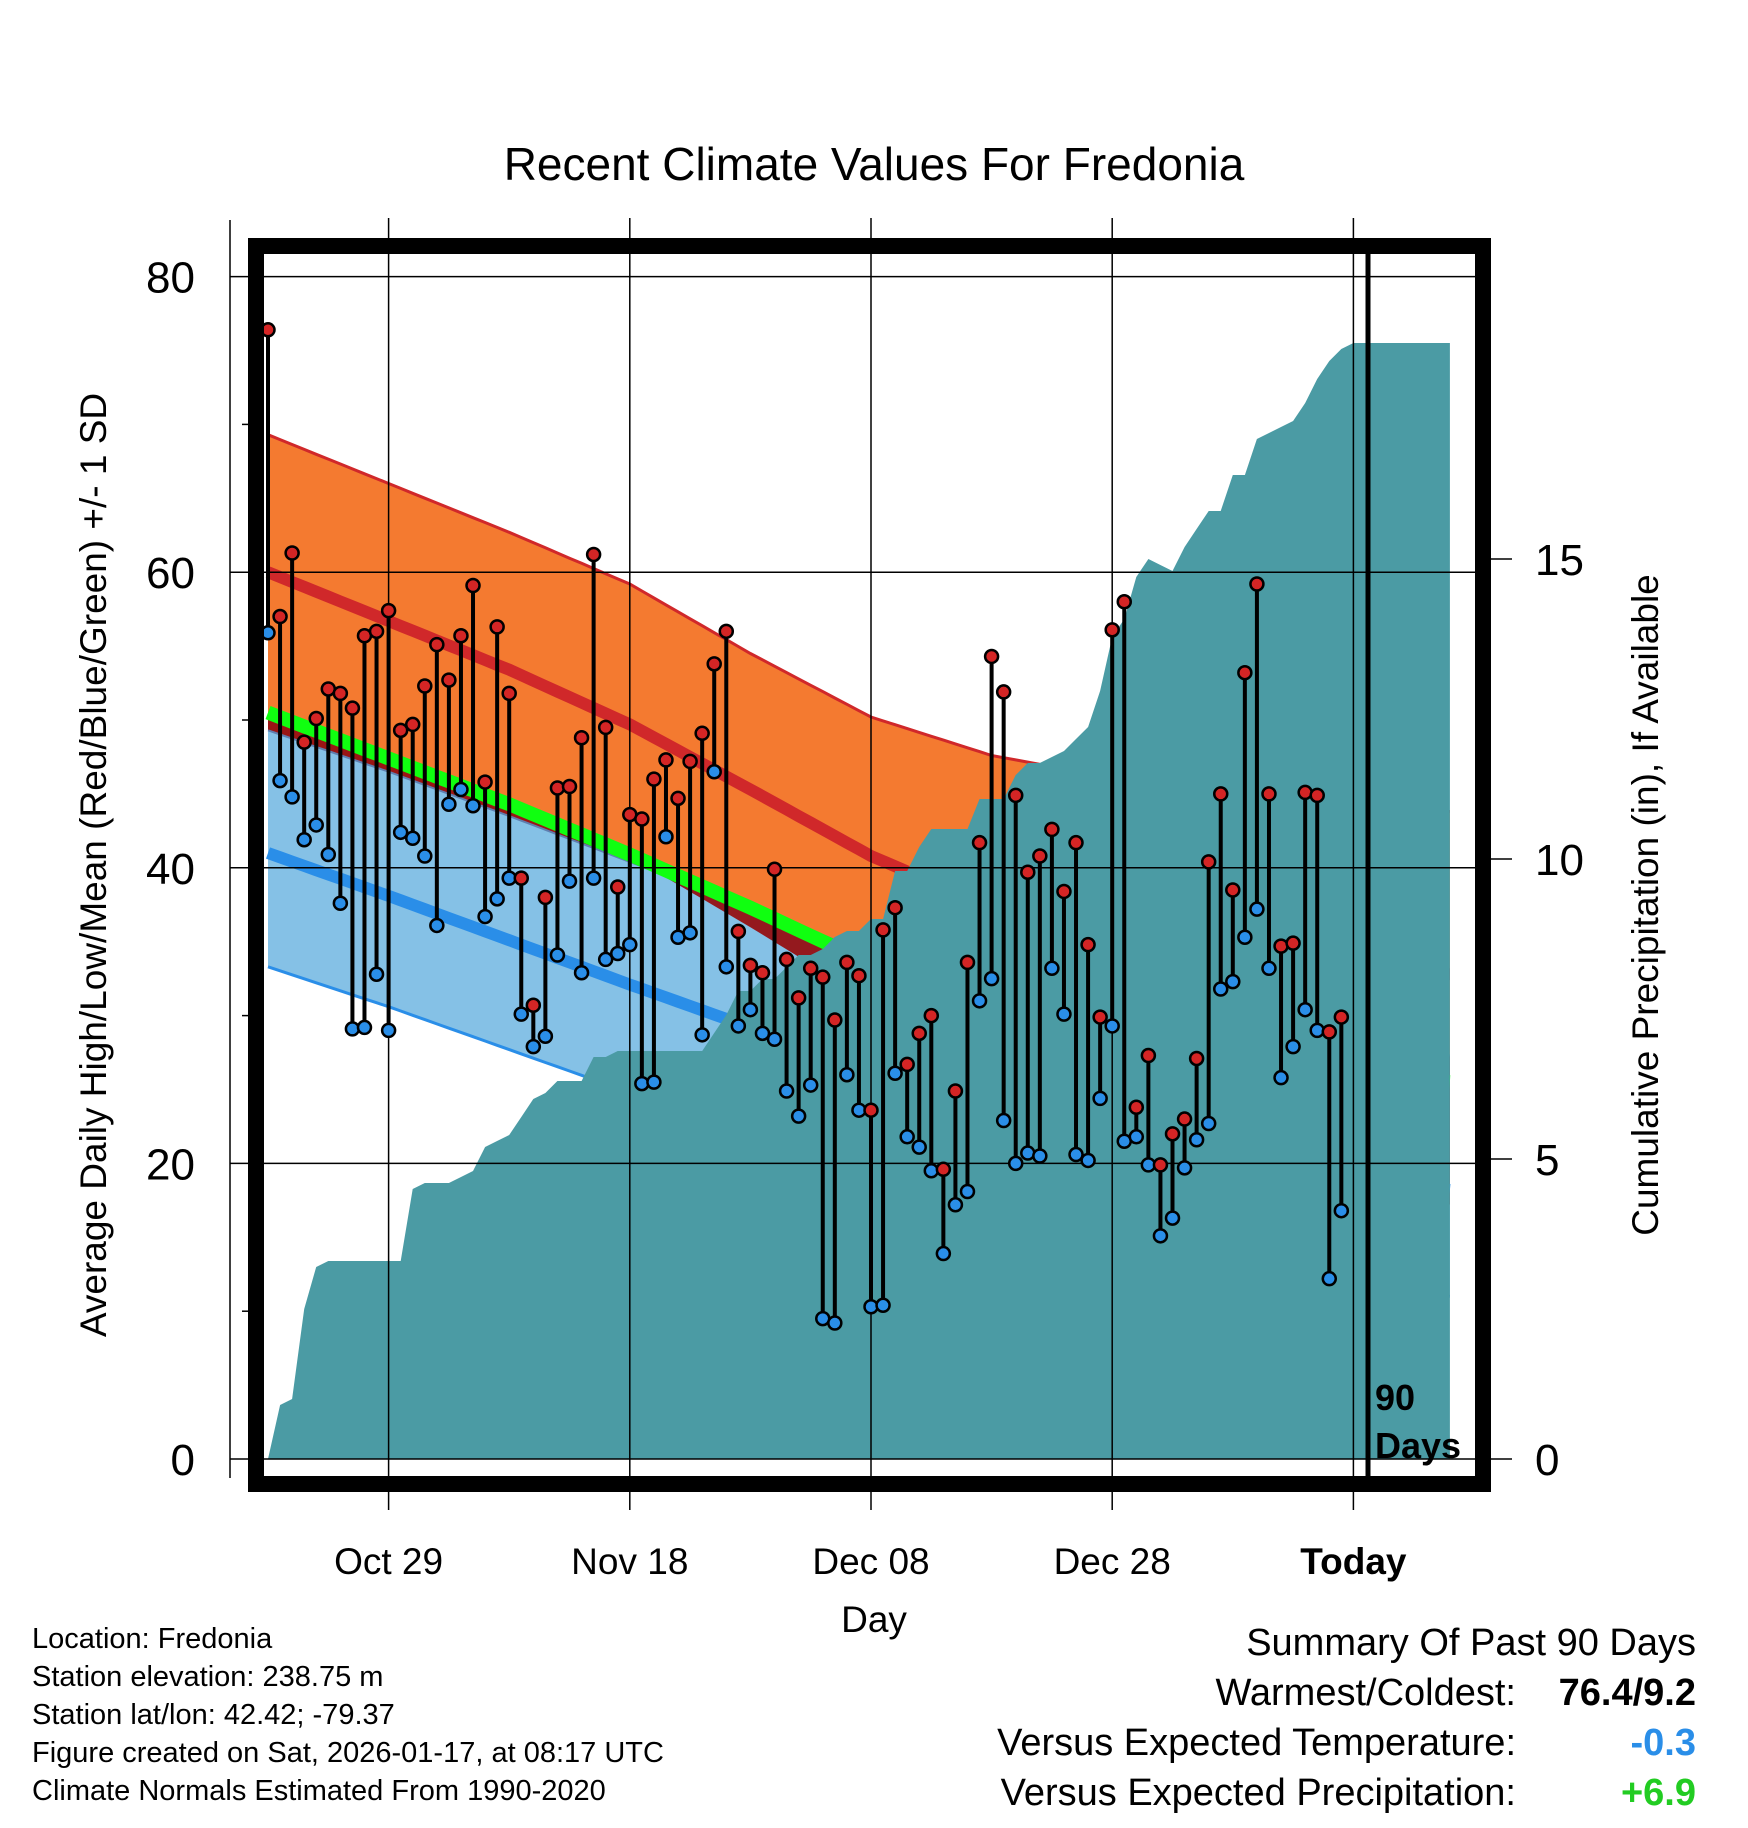 The height and width of the screenshot is (1828, 1748). Describe the element at coordinates (1547, 1160) in the screenshot. I see `y2-tick-label: 5` at that location.